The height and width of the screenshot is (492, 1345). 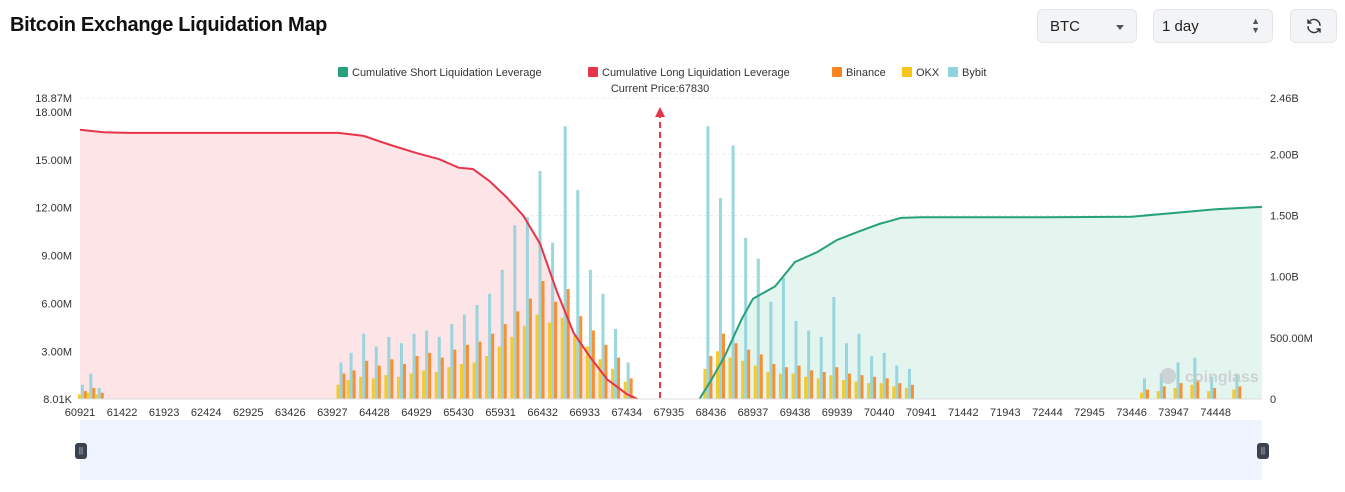 I want to click on page-title: Bitcoin Exchange Liquidation Map, so click(x=169, y=25).